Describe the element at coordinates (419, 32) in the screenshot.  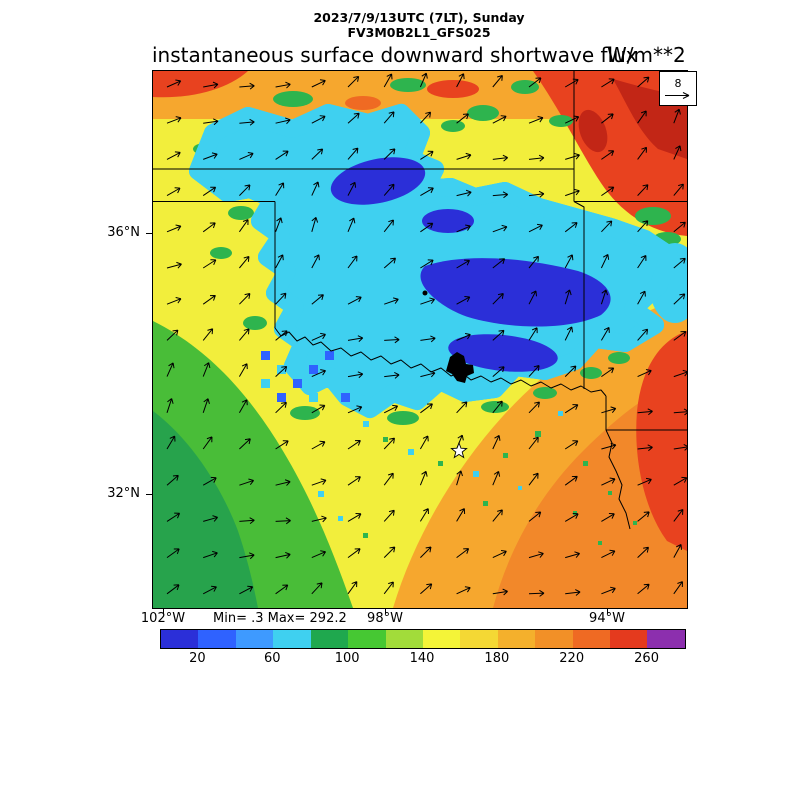
I see `model-header: FV3M0B2L1_GFS025` at that location.